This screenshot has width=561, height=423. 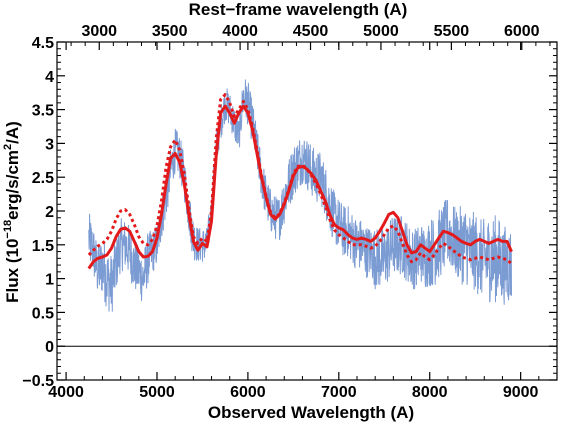 I want to click on top-tick-label: 4500, so click(x=311, y=31).